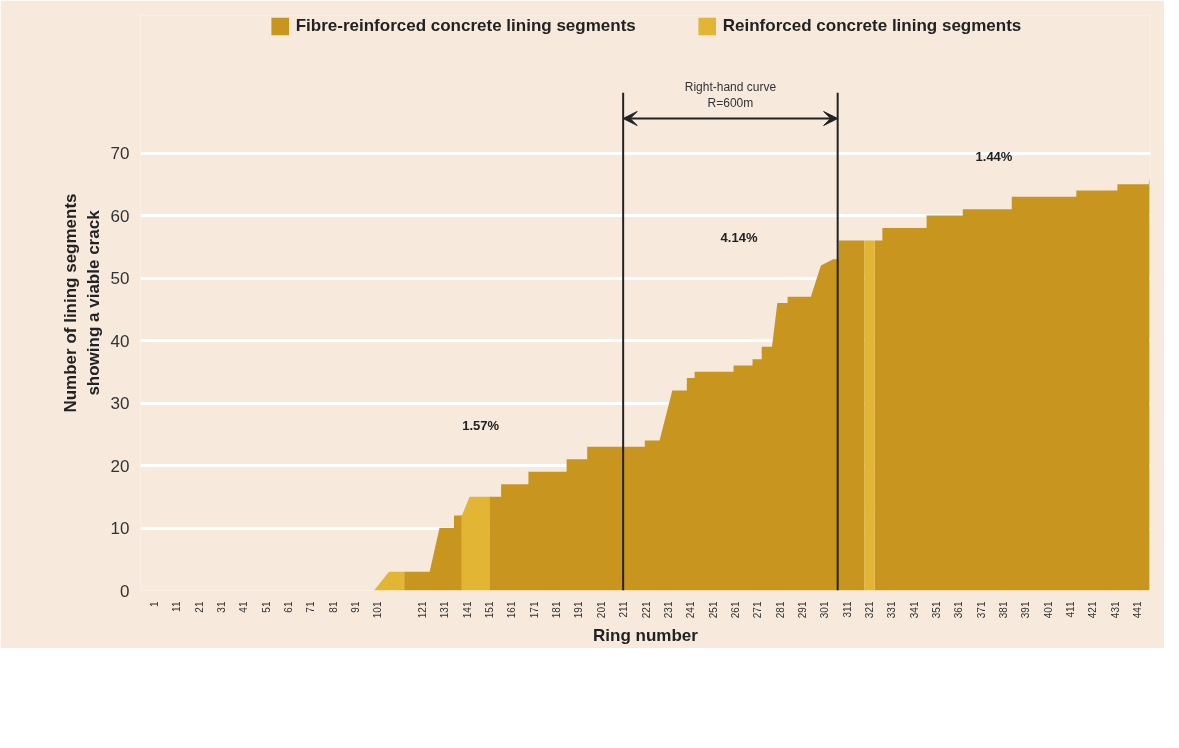 This screenshot has width=1179, height=748. What do you see at coordinates (534, 610) in the screenshot?
I see `x-tick-label: 171` at bounding box center [534, 610].